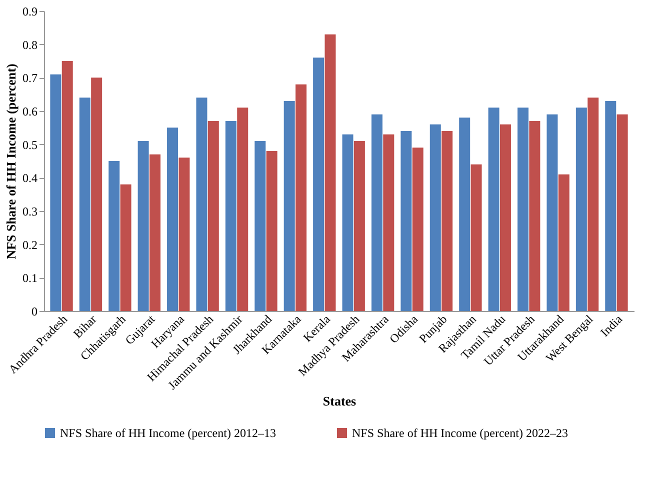  Describe the element at coordinates (11, 162) in the screenshot. I see `y-axis-title: NFS Share of HH Income (percent)` at that location.